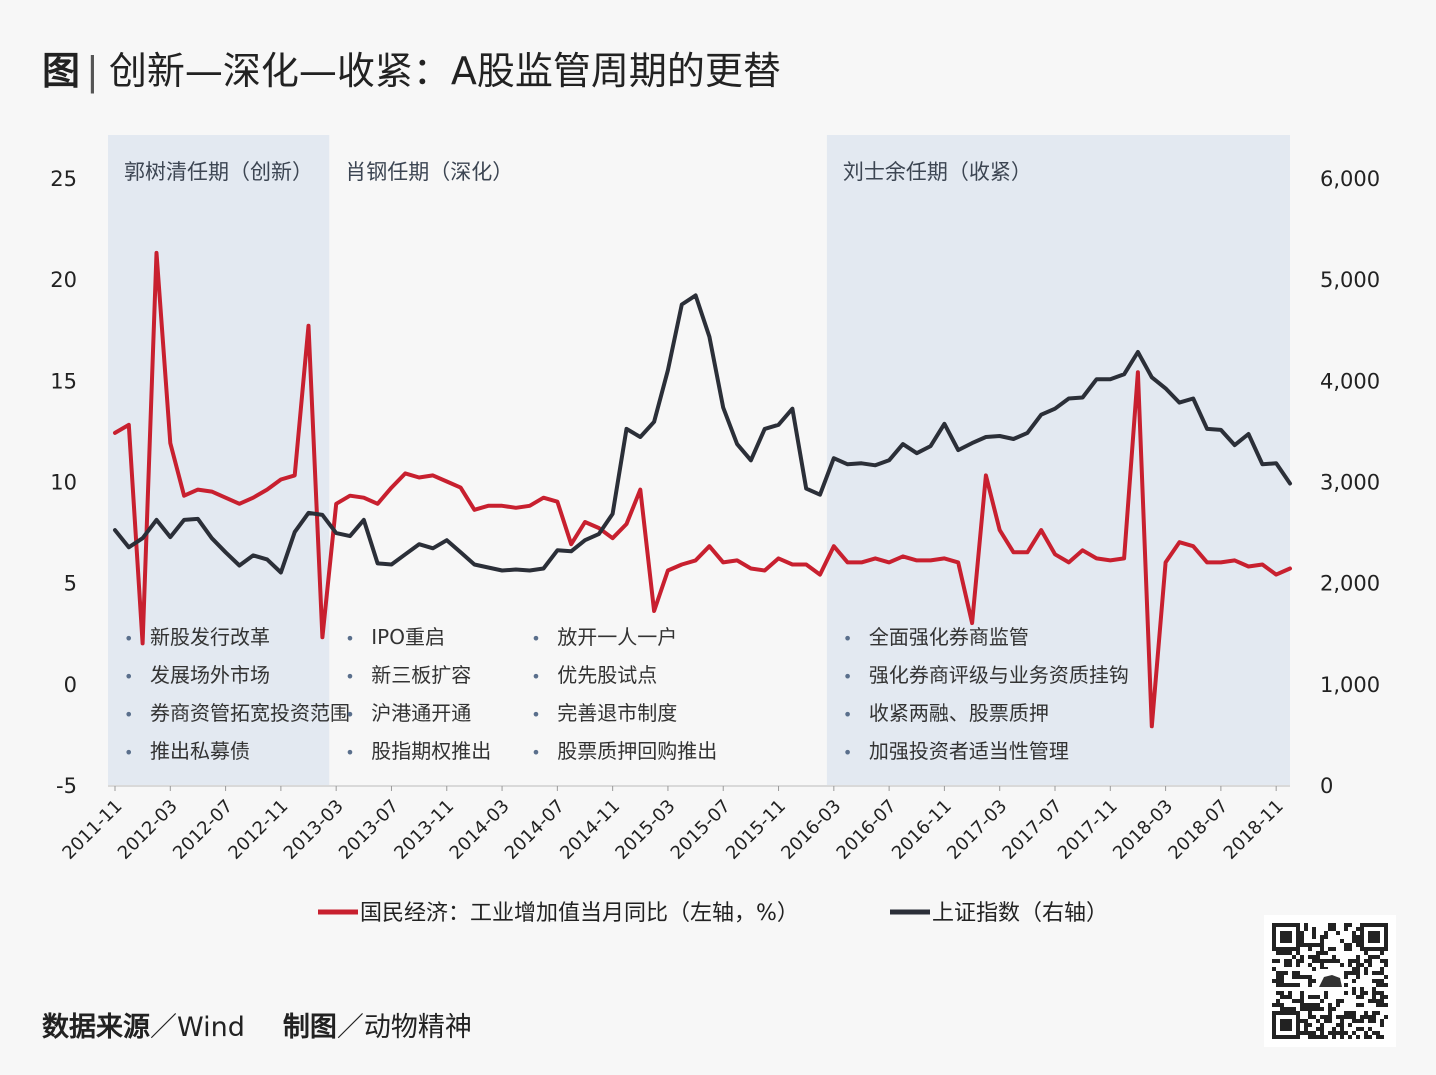 This screenshot has height=1075, width=1436. Describe the element at coordinates (949, 637) in the screenshot. I see `period-item: 全面强化券商监管` at that location.